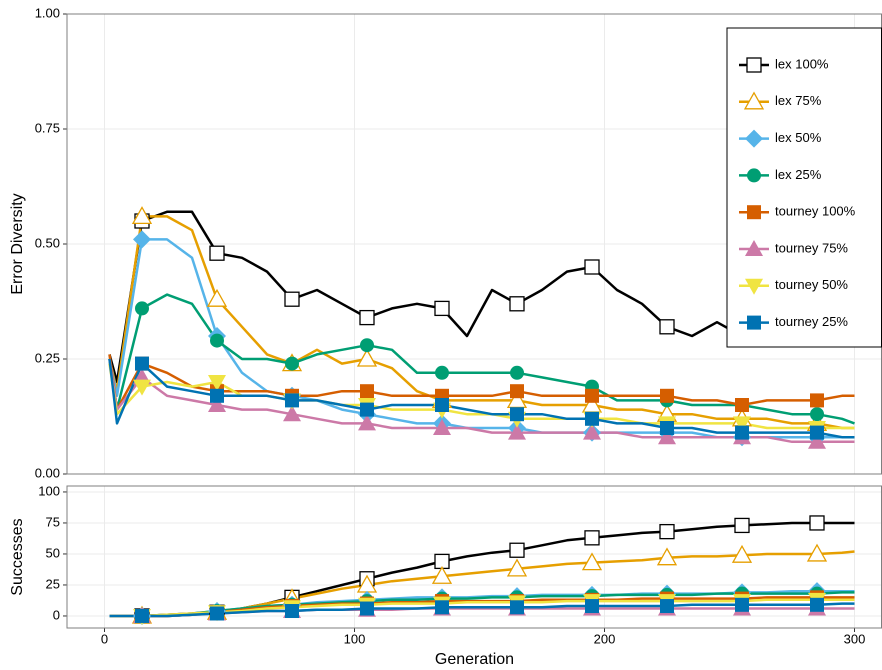 This screenshot has width=882, height=670. I want to click on y-axis-label: Successes, so click(17, 556).